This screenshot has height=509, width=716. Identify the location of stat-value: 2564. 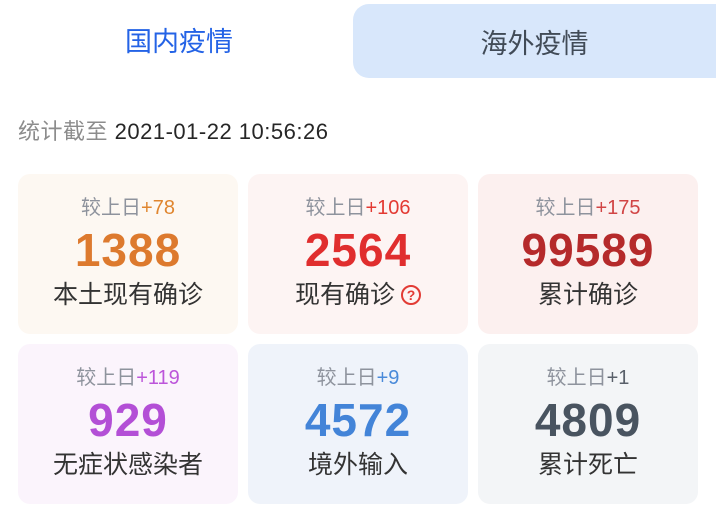
(358, 249).